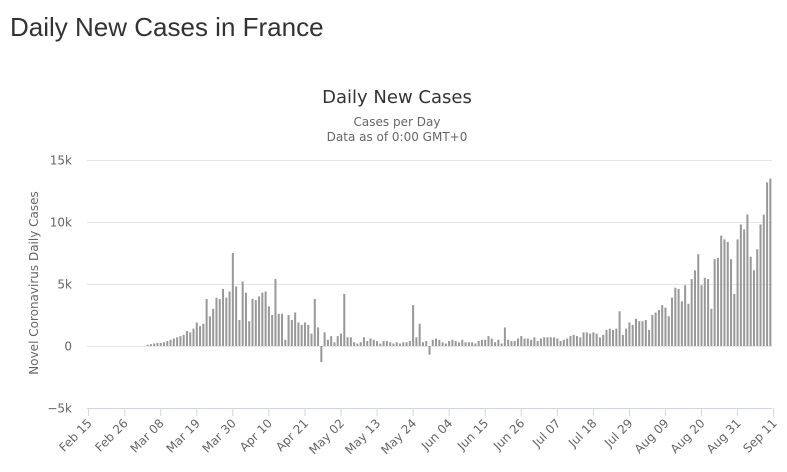 This screenshot has height=472, width=787. I want to click on chart-subtitle-line-1: Cases per Day, so click(397, 122).